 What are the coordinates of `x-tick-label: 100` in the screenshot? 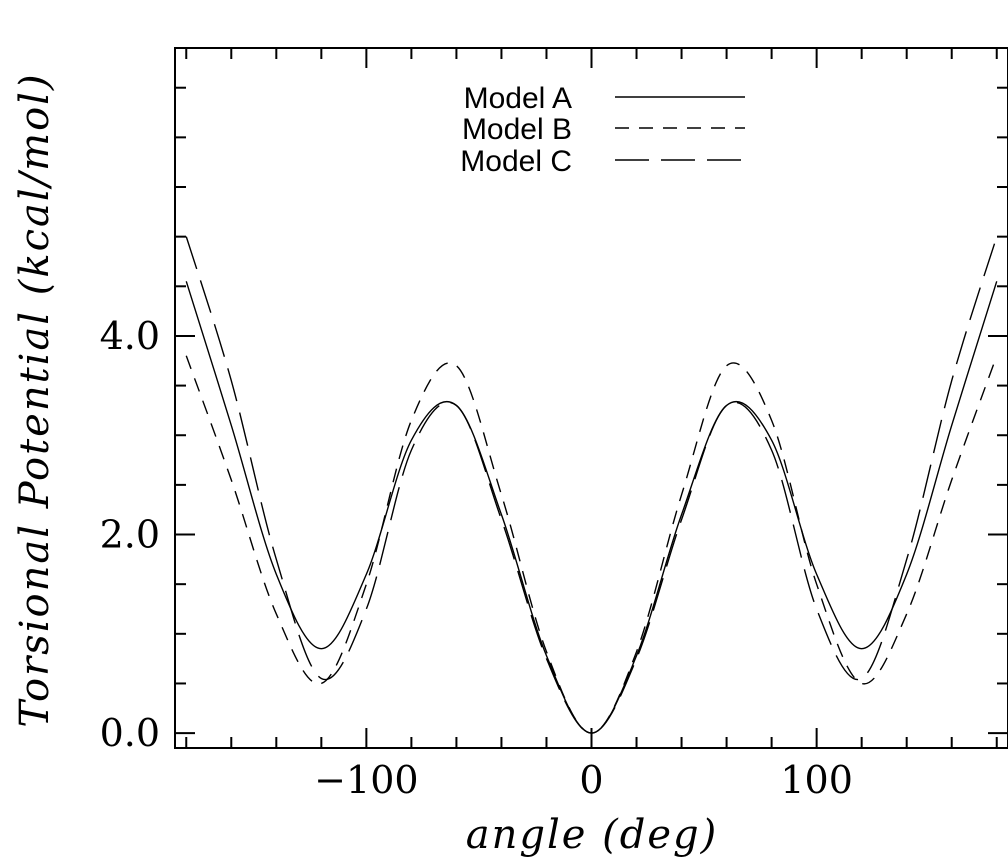 It's located at (816, 780).